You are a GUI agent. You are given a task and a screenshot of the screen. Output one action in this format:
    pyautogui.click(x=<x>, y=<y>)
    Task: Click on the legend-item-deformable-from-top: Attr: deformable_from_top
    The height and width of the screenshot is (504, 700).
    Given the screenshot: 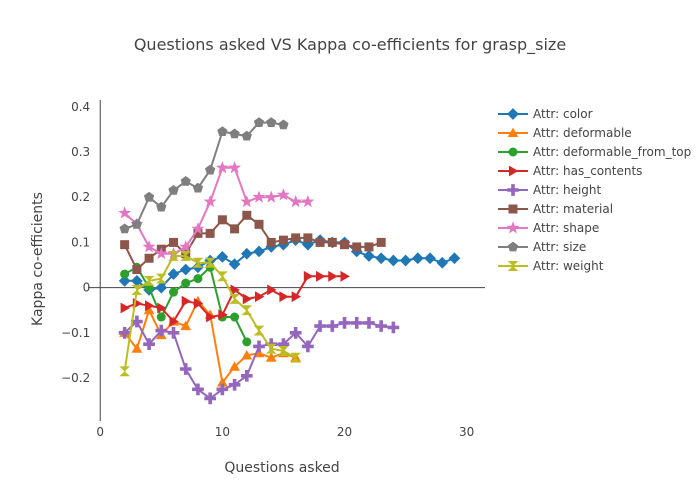 What is the action you would take?
    pyautogui.click(x=594, y=152)
    